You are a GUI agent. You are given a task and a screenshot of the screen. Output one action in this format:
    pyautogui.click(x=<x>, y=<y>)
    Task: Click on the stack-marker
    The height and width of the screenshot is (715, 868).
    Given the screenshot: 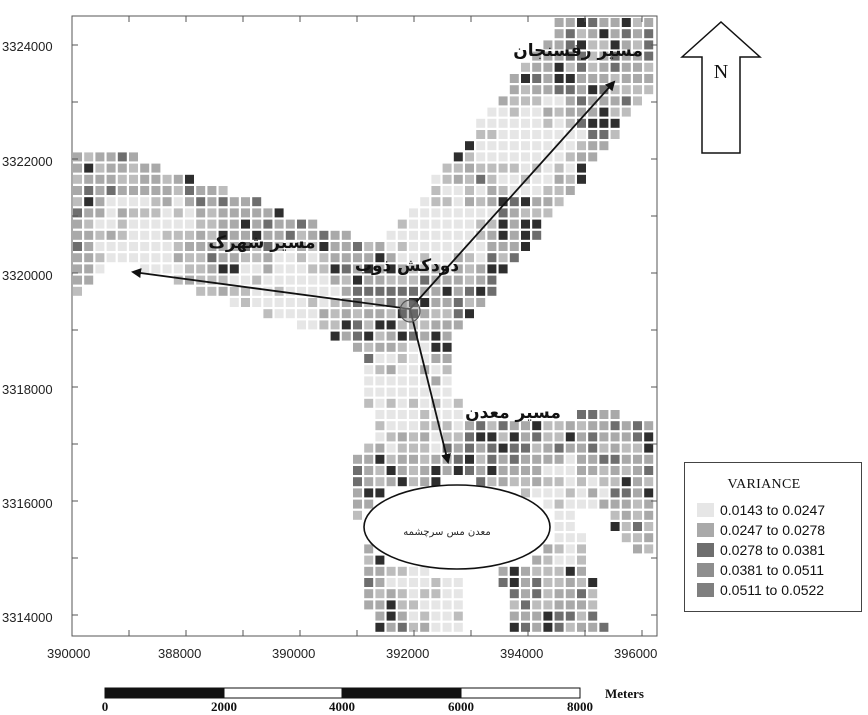 What is the action you would take?
    pyautogui.click(x=410, y=311)
    